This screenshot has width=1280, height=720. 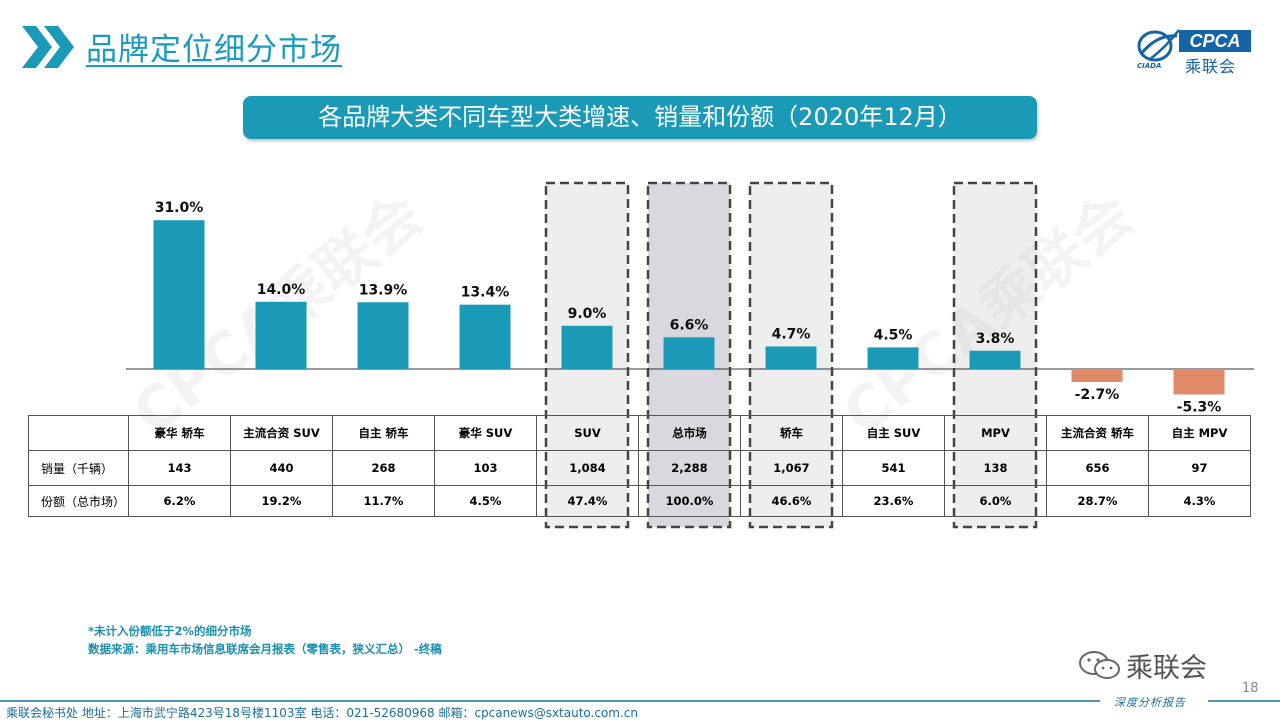 I want to click on sales-cell: 2,288, so click(x=689, y=468).